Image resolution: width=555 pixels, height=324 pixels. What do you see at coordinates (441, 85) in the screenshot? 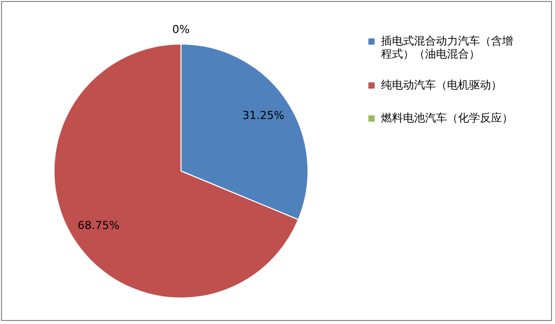
I see `legend-label: 纯电动汽车（电机驱动）` at bounding box center [441, 85].